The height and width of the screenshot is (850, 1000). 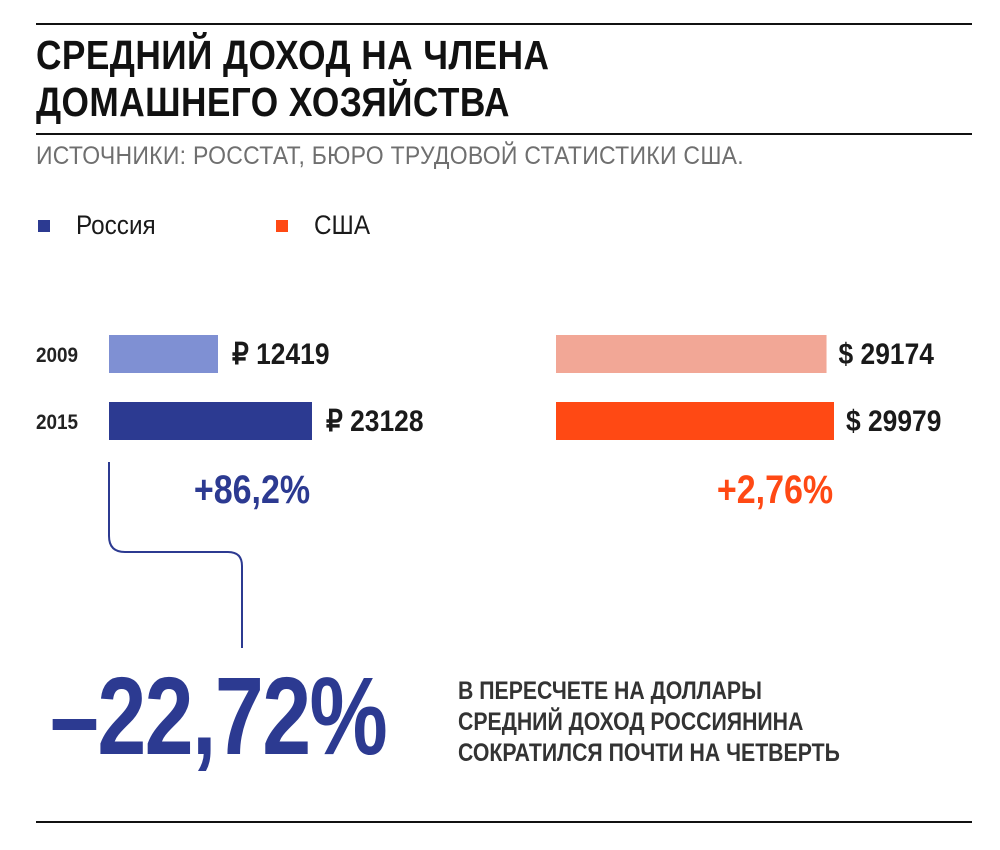 What do you see at coordinates (342, 225) in the screenshot?
I see `legend-label-usa: США` at bounding box center [342, 225].